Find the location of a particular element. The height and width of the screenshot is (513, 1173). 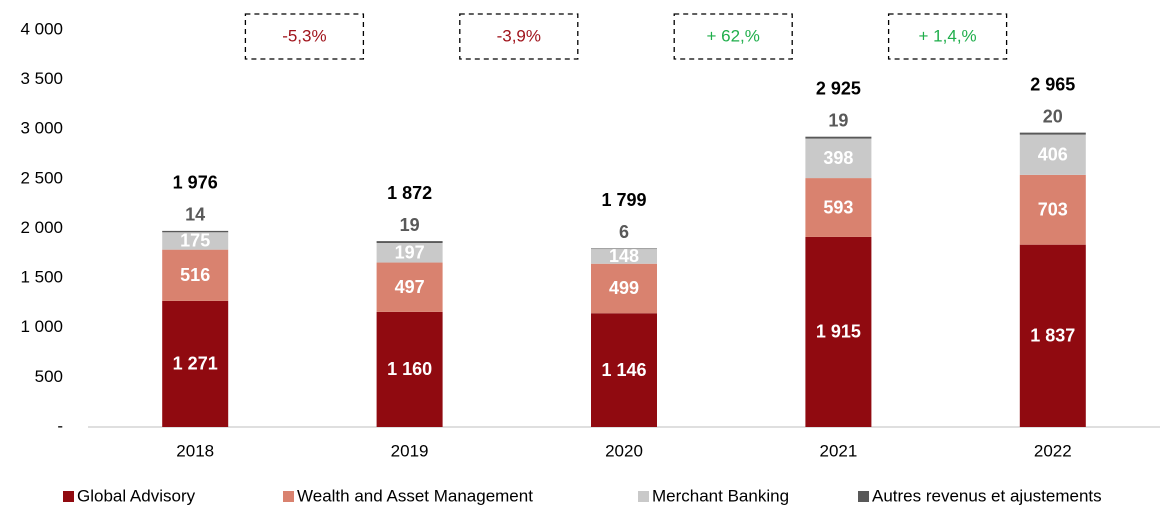

y-tick-label: 3 500 is located at coordinates (41, 78).